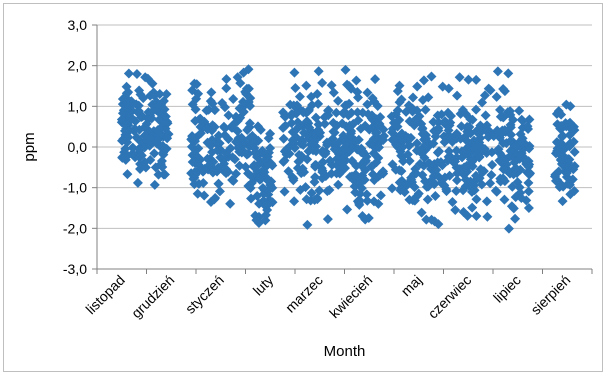  I want to click on x-tick-label: kwiecień, so click(350, 296).